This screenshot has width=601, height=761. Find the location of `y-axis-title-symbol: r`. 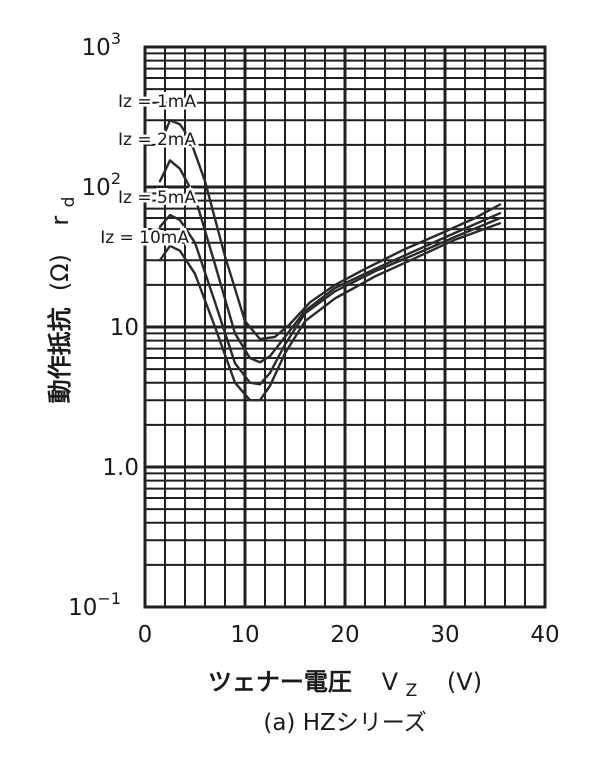

y-axis-title-symbol: r is located at coordinates (60, 221).